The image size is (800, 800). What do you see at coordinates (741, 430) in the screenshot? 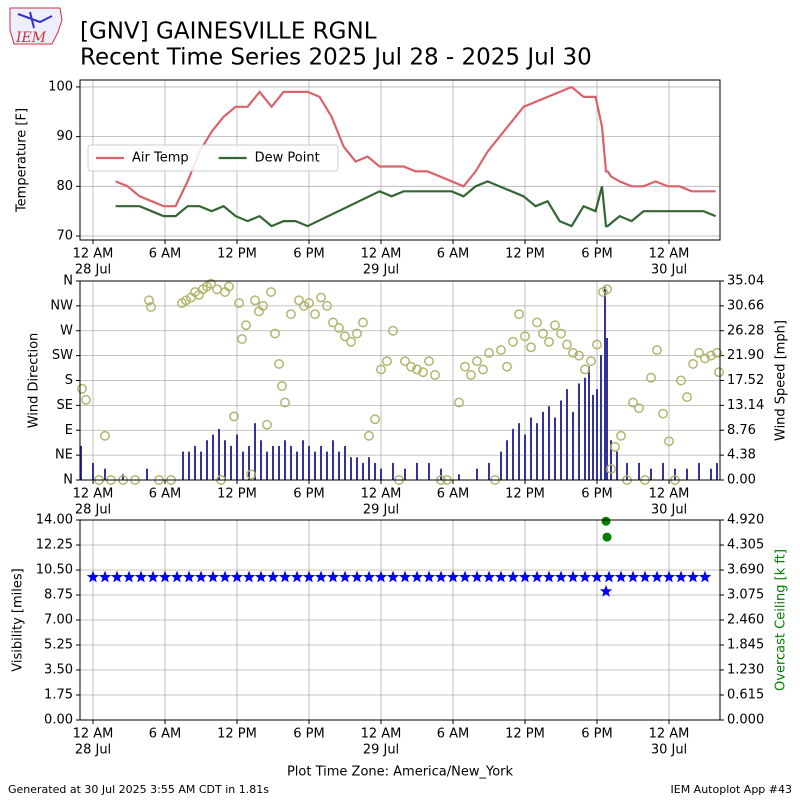
I see `y2-tick-label: 8.76` at bounding box center [741, 430].